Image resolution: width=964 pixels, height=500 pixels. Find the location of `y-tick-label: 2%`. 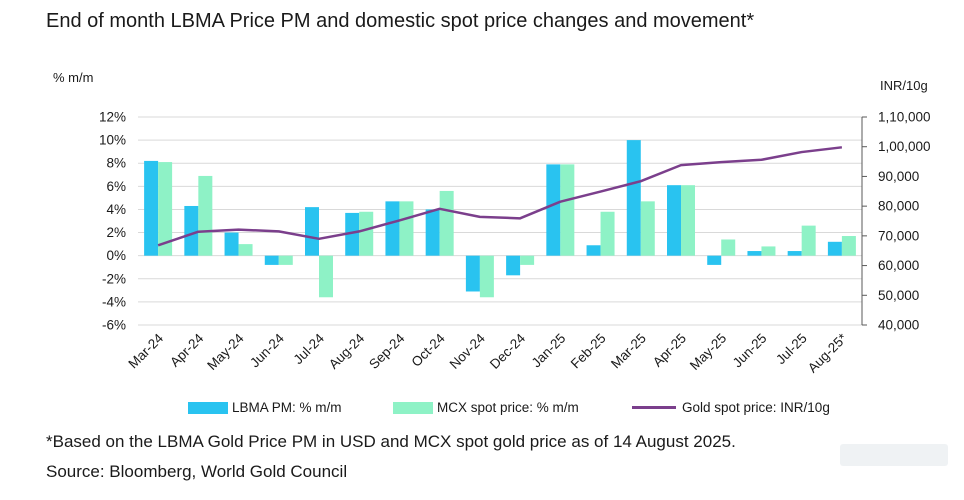

y-tick-label: 2% is located at coordinates (116, 232).